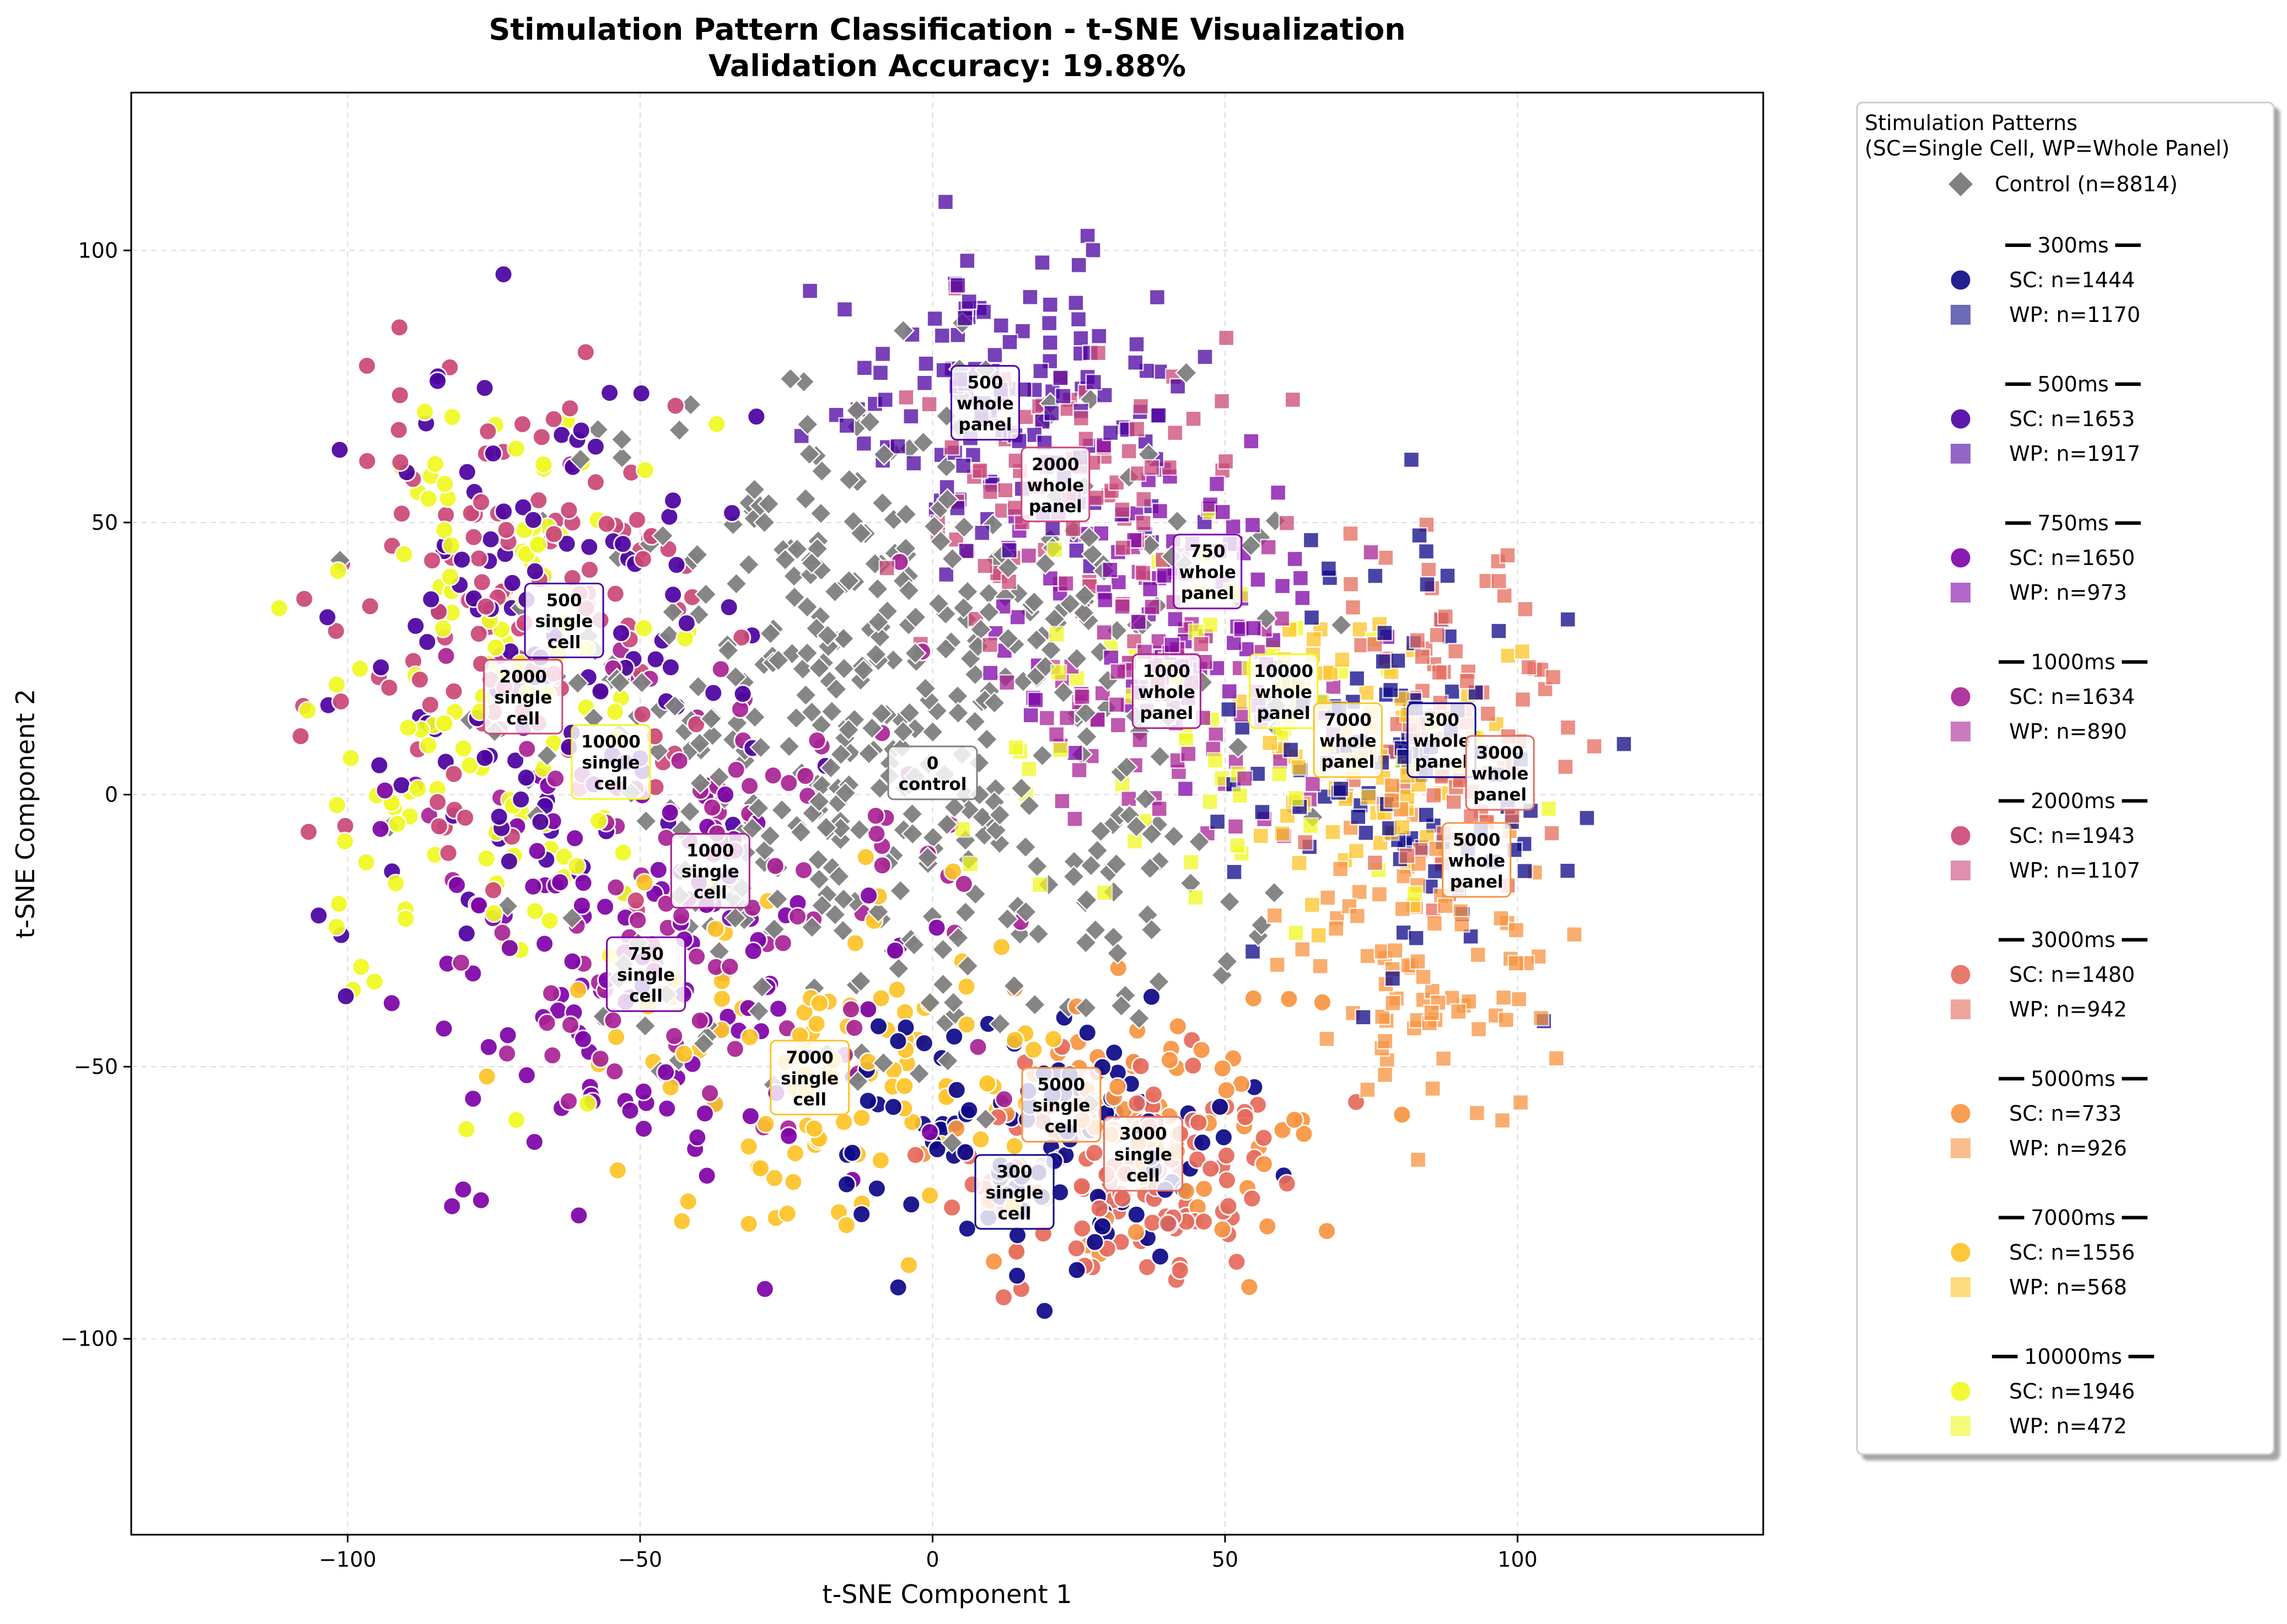 The image size is (2287, 1624). What do you see at coordinates (1961, 1009) in the screenshot?
I see `legend-wp-marker` at bounding box center [1961, 1009].